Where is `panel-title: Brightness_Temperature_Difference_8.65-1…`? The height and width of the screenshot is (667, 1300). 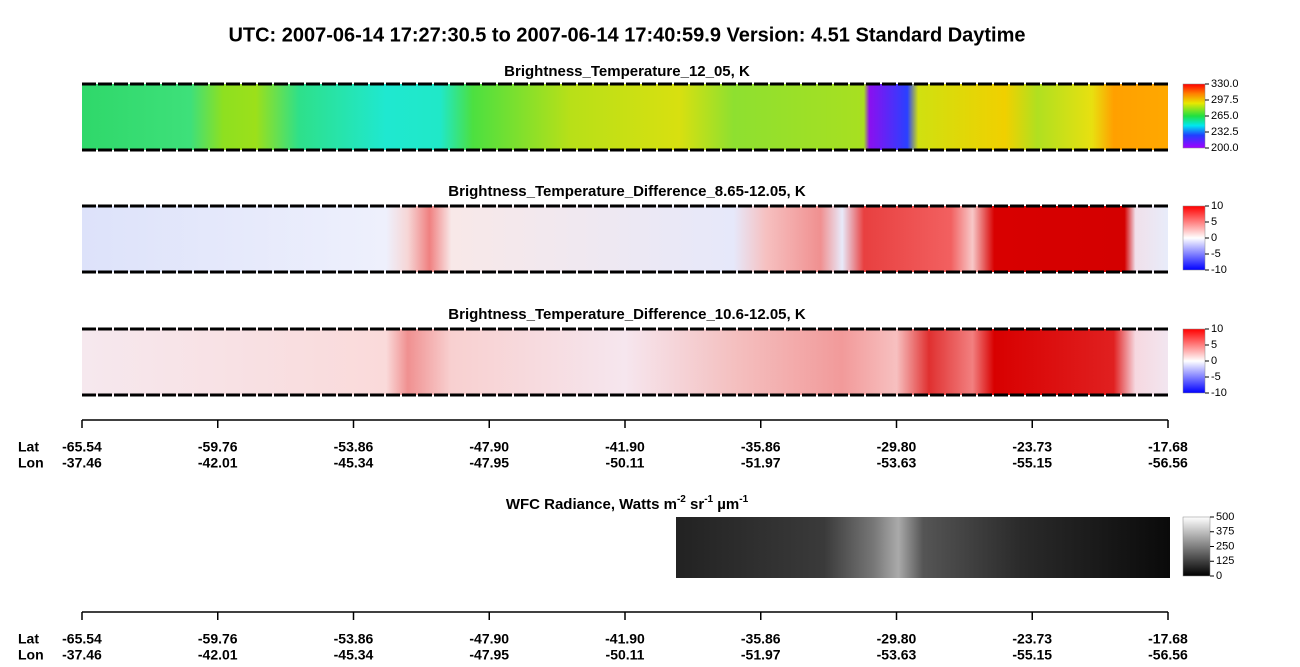 panel-title: Brightness_Temperature_Difference_8.65-1… is located at coordinates (627, 191).